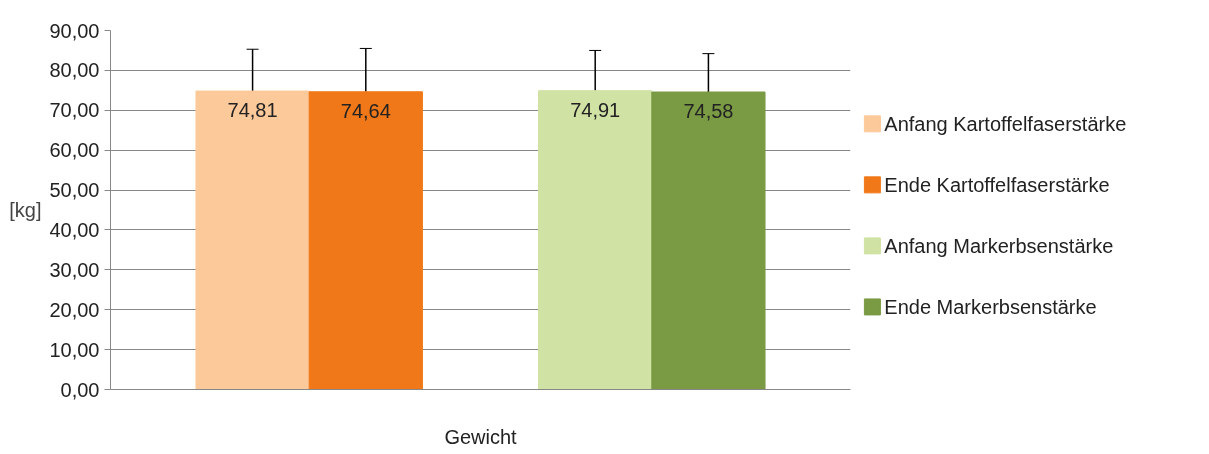  I want to click on y-tick-label: 0,00, so click(80, 389).